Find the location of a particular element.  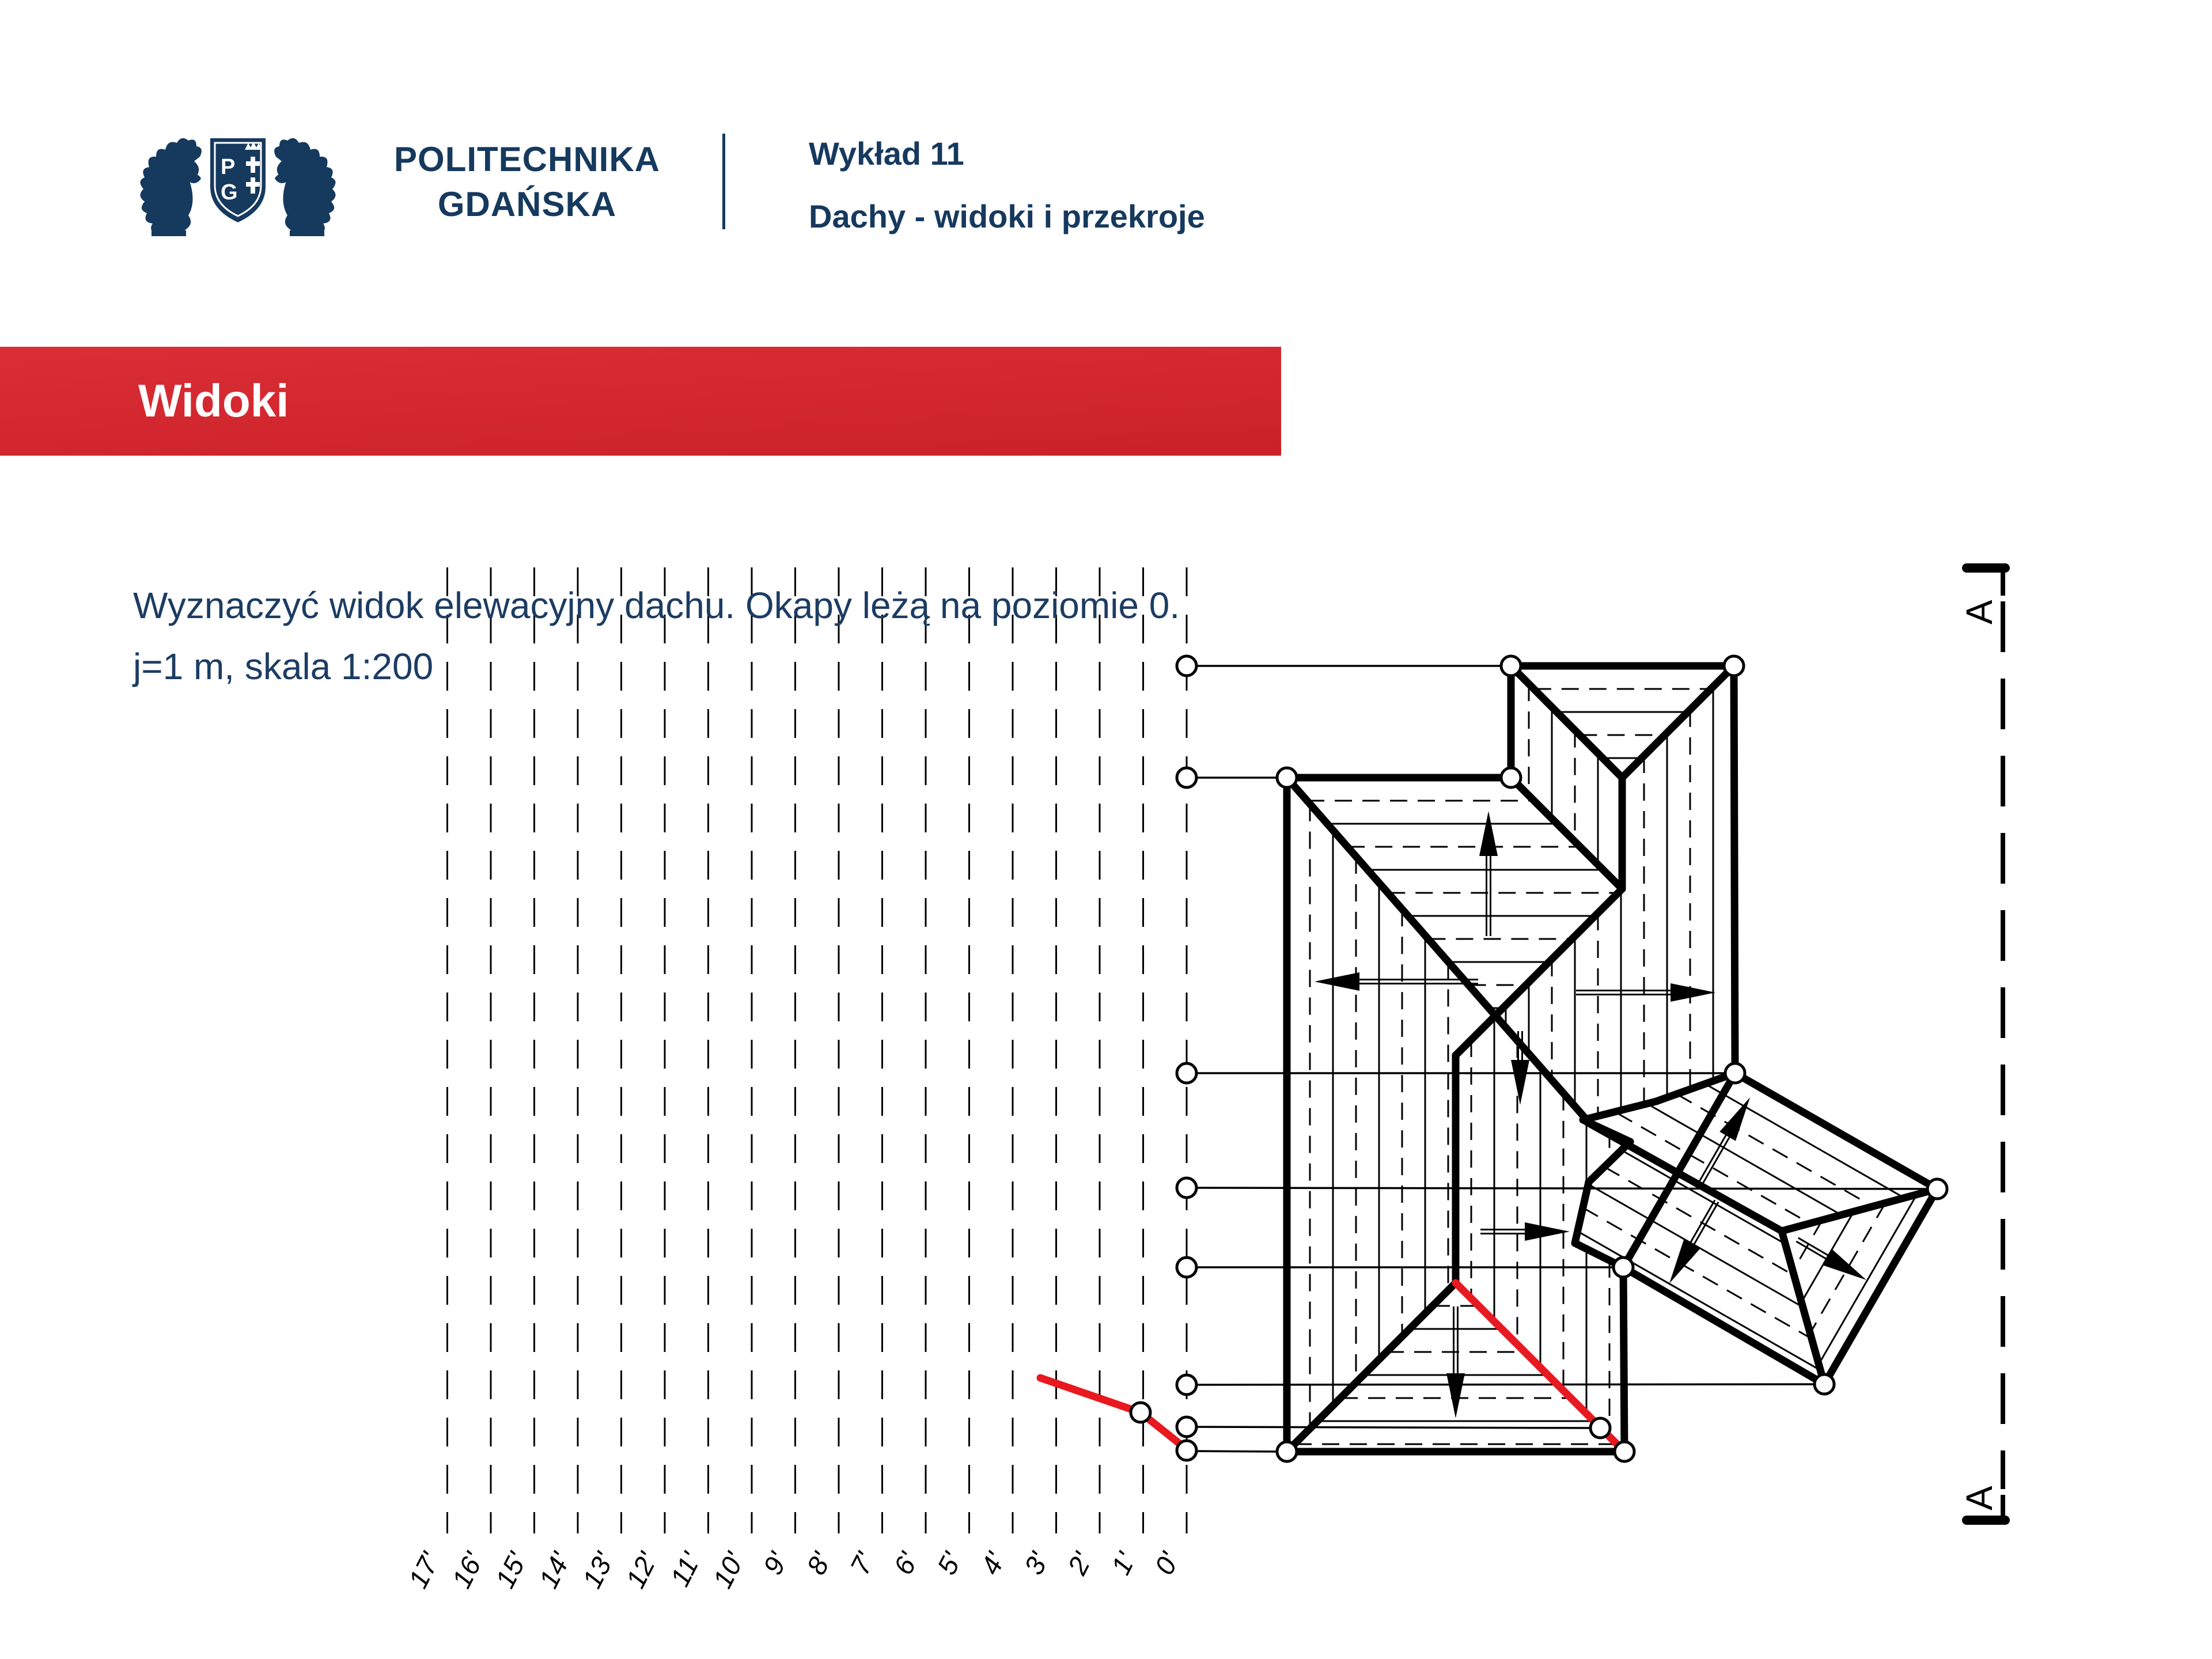

grid-label: 8' is located at coordinates (819, 1563).